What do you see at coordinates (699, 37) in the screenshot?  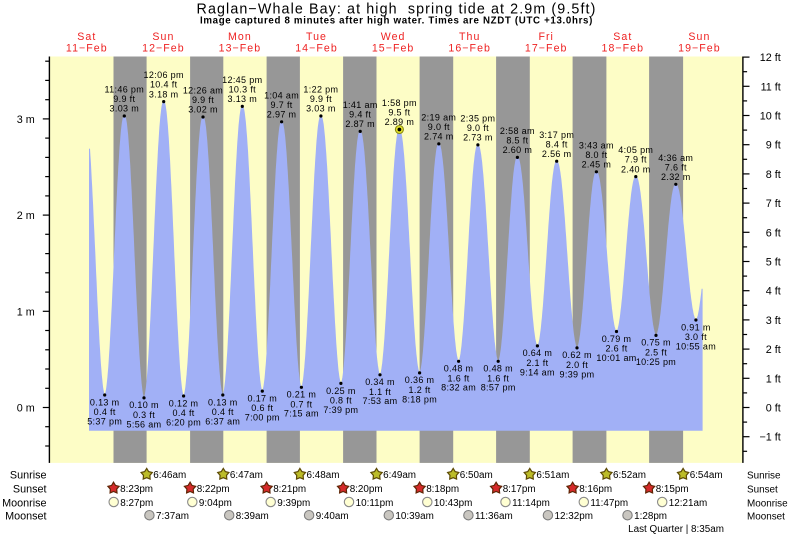 I see `svg-text: Sun` at bounding box center [699, 37].